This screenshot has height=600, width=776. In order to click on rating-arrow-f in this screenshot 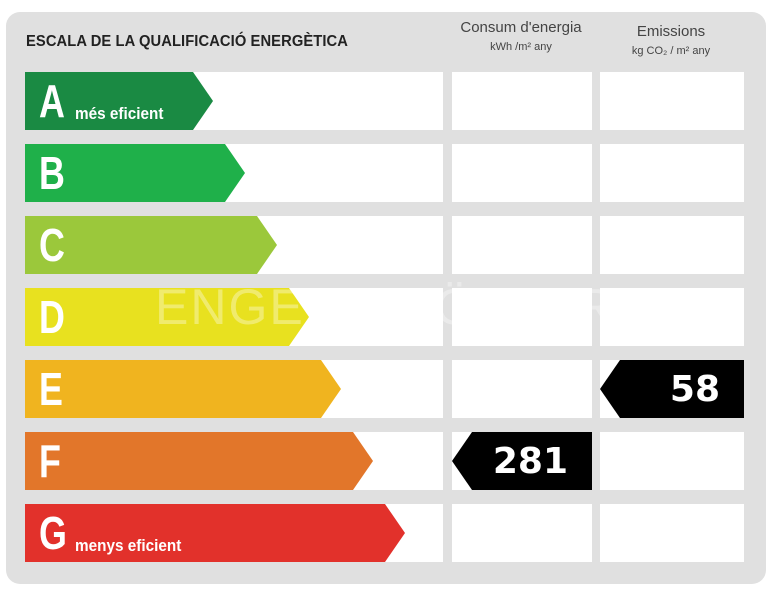, I will do `click(199, 461)`.